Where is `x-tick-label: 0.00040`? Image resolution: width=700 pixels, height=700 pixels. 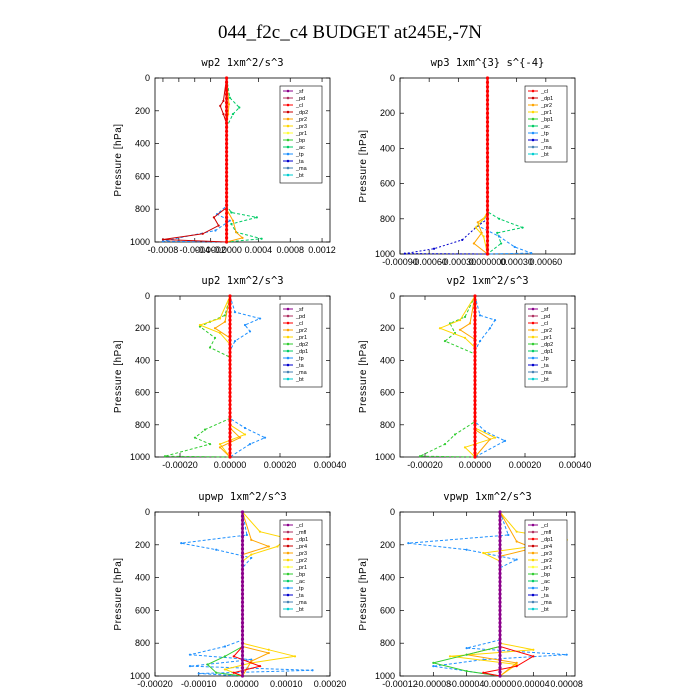 x-tick-label: 0.00040 is located at coordinates (330, 465).